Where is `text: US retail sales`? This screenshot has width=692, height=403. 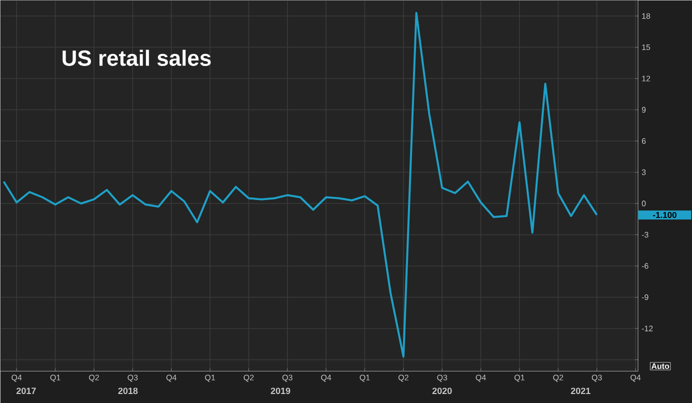 text: US retail sales is located at coordinates (136, 58).